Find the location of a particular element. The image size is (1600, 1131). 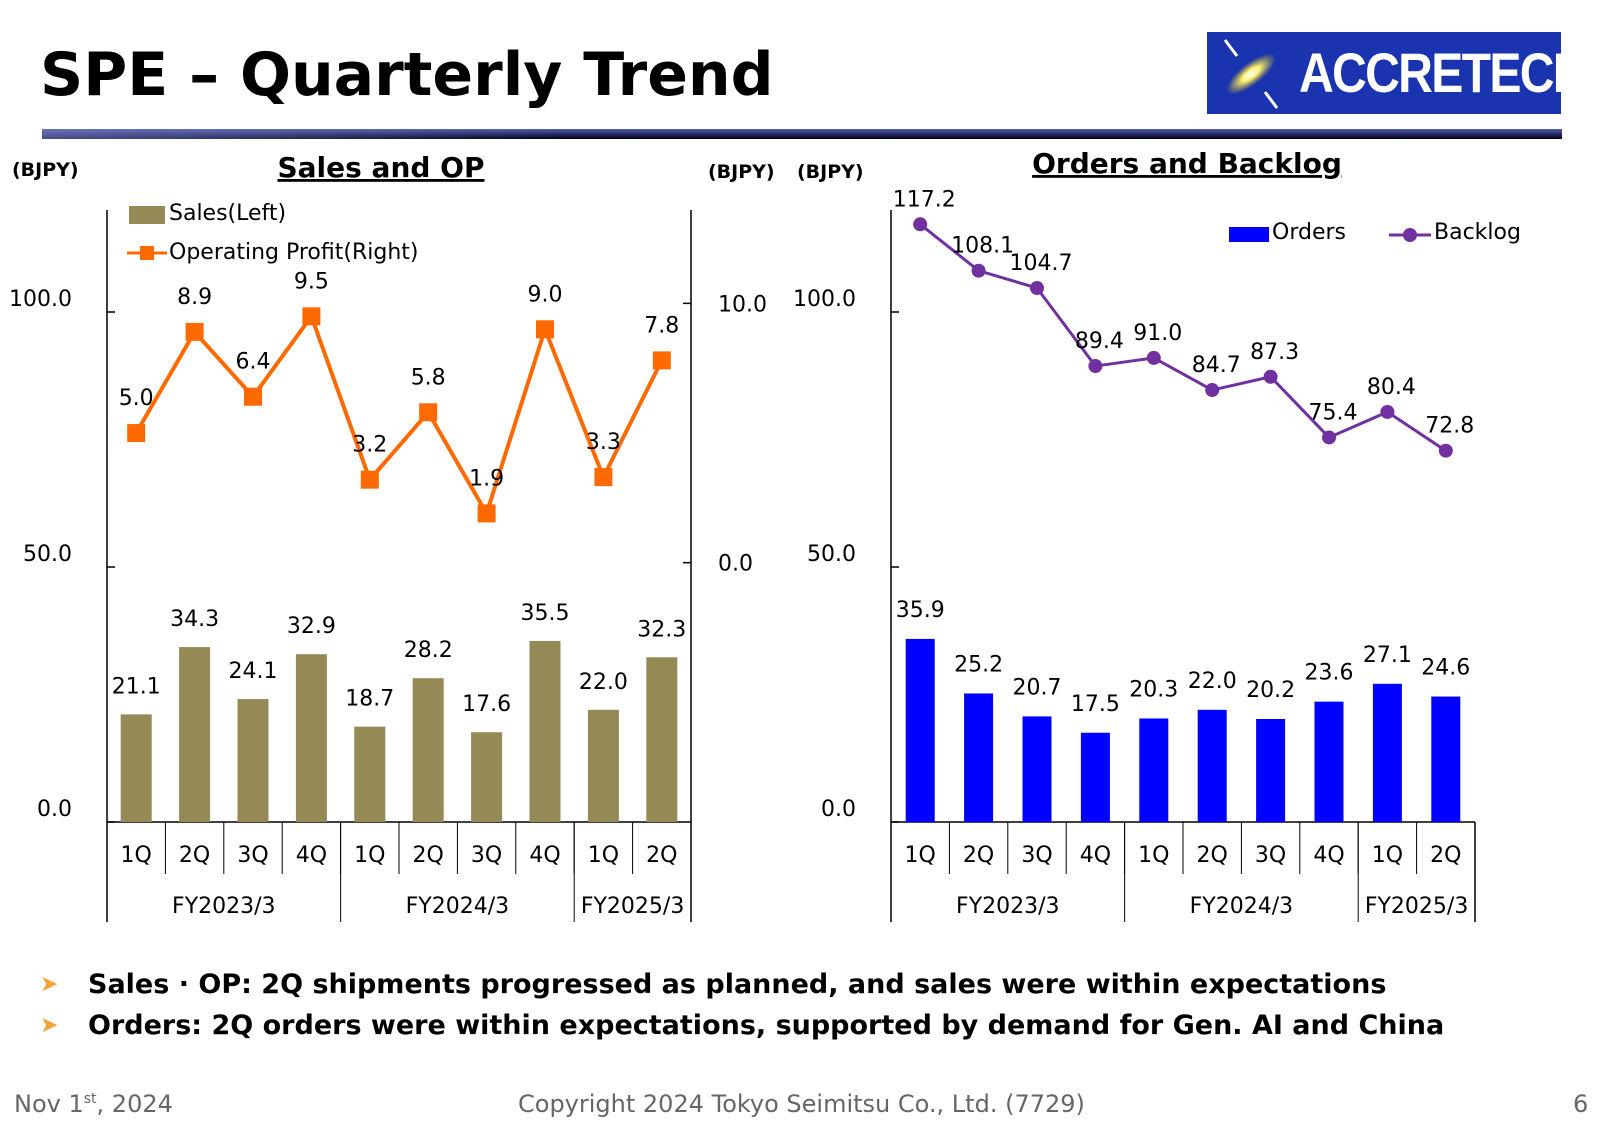

y-tick-label: 0.0 is located at coordinates (54, 809).